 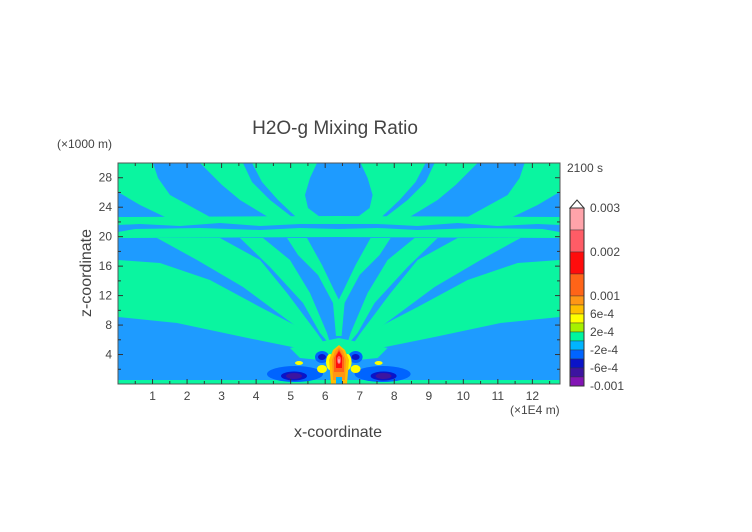 What do you see at coordinates (577, 204) in the screenshot?
I see `colorbar-extend-triangle` at bounding box center [577, 204].